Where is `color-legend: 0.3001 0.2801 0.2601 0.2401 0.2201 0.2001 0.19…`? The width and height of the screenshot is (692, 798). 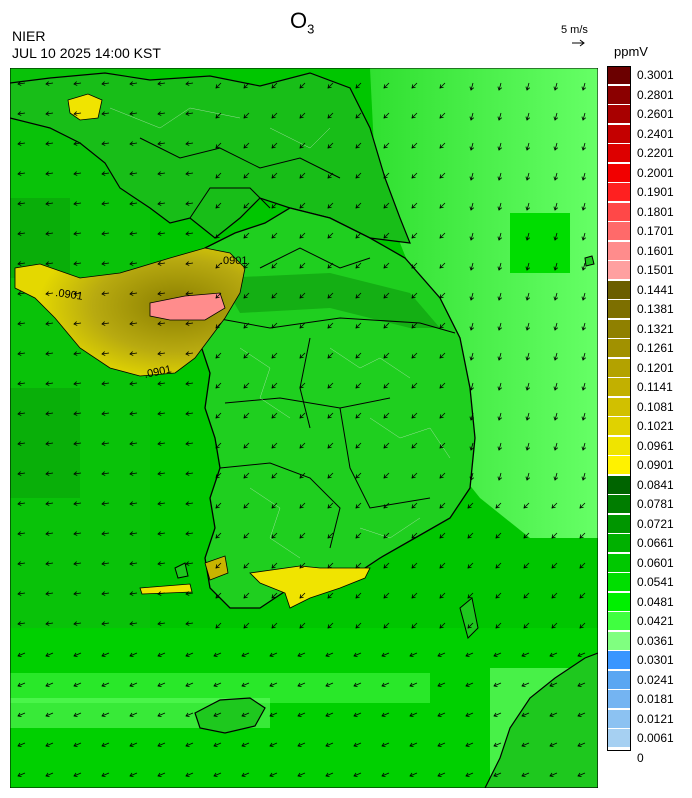 color-legend: 0.3001 0.2801 0.2601 0.2401 0.2201 0.2001 0.19… is located at coordinates (640, 417).